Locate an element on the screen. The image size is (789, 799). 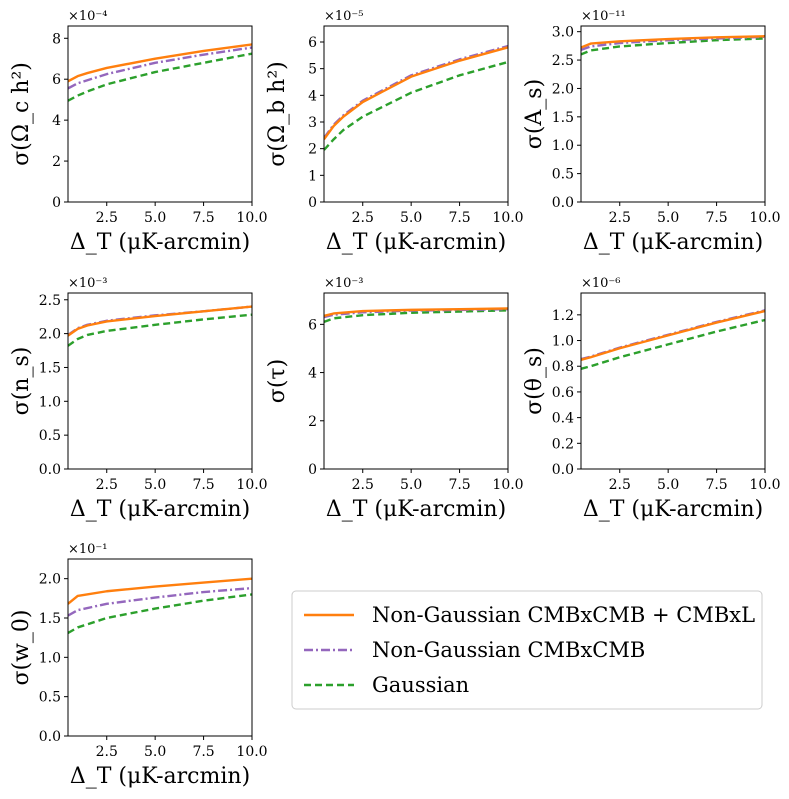
y-axis-label: σ(Ω_b h²) is located at coordinates (277, 114).